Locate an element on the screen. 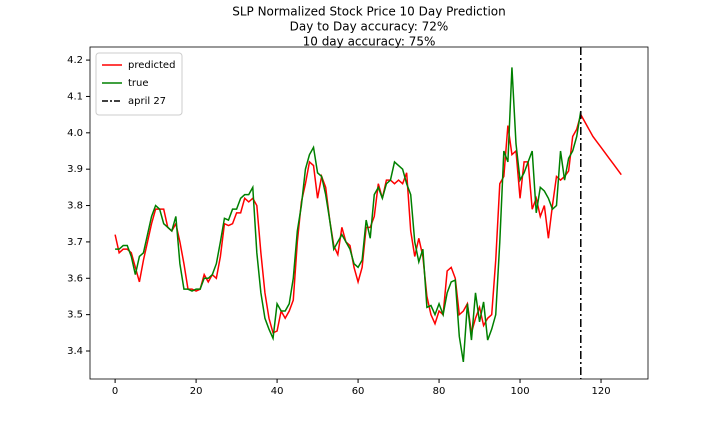 The image size is (720, 432). legend-label: predicted is located at coordinates (151, 65).